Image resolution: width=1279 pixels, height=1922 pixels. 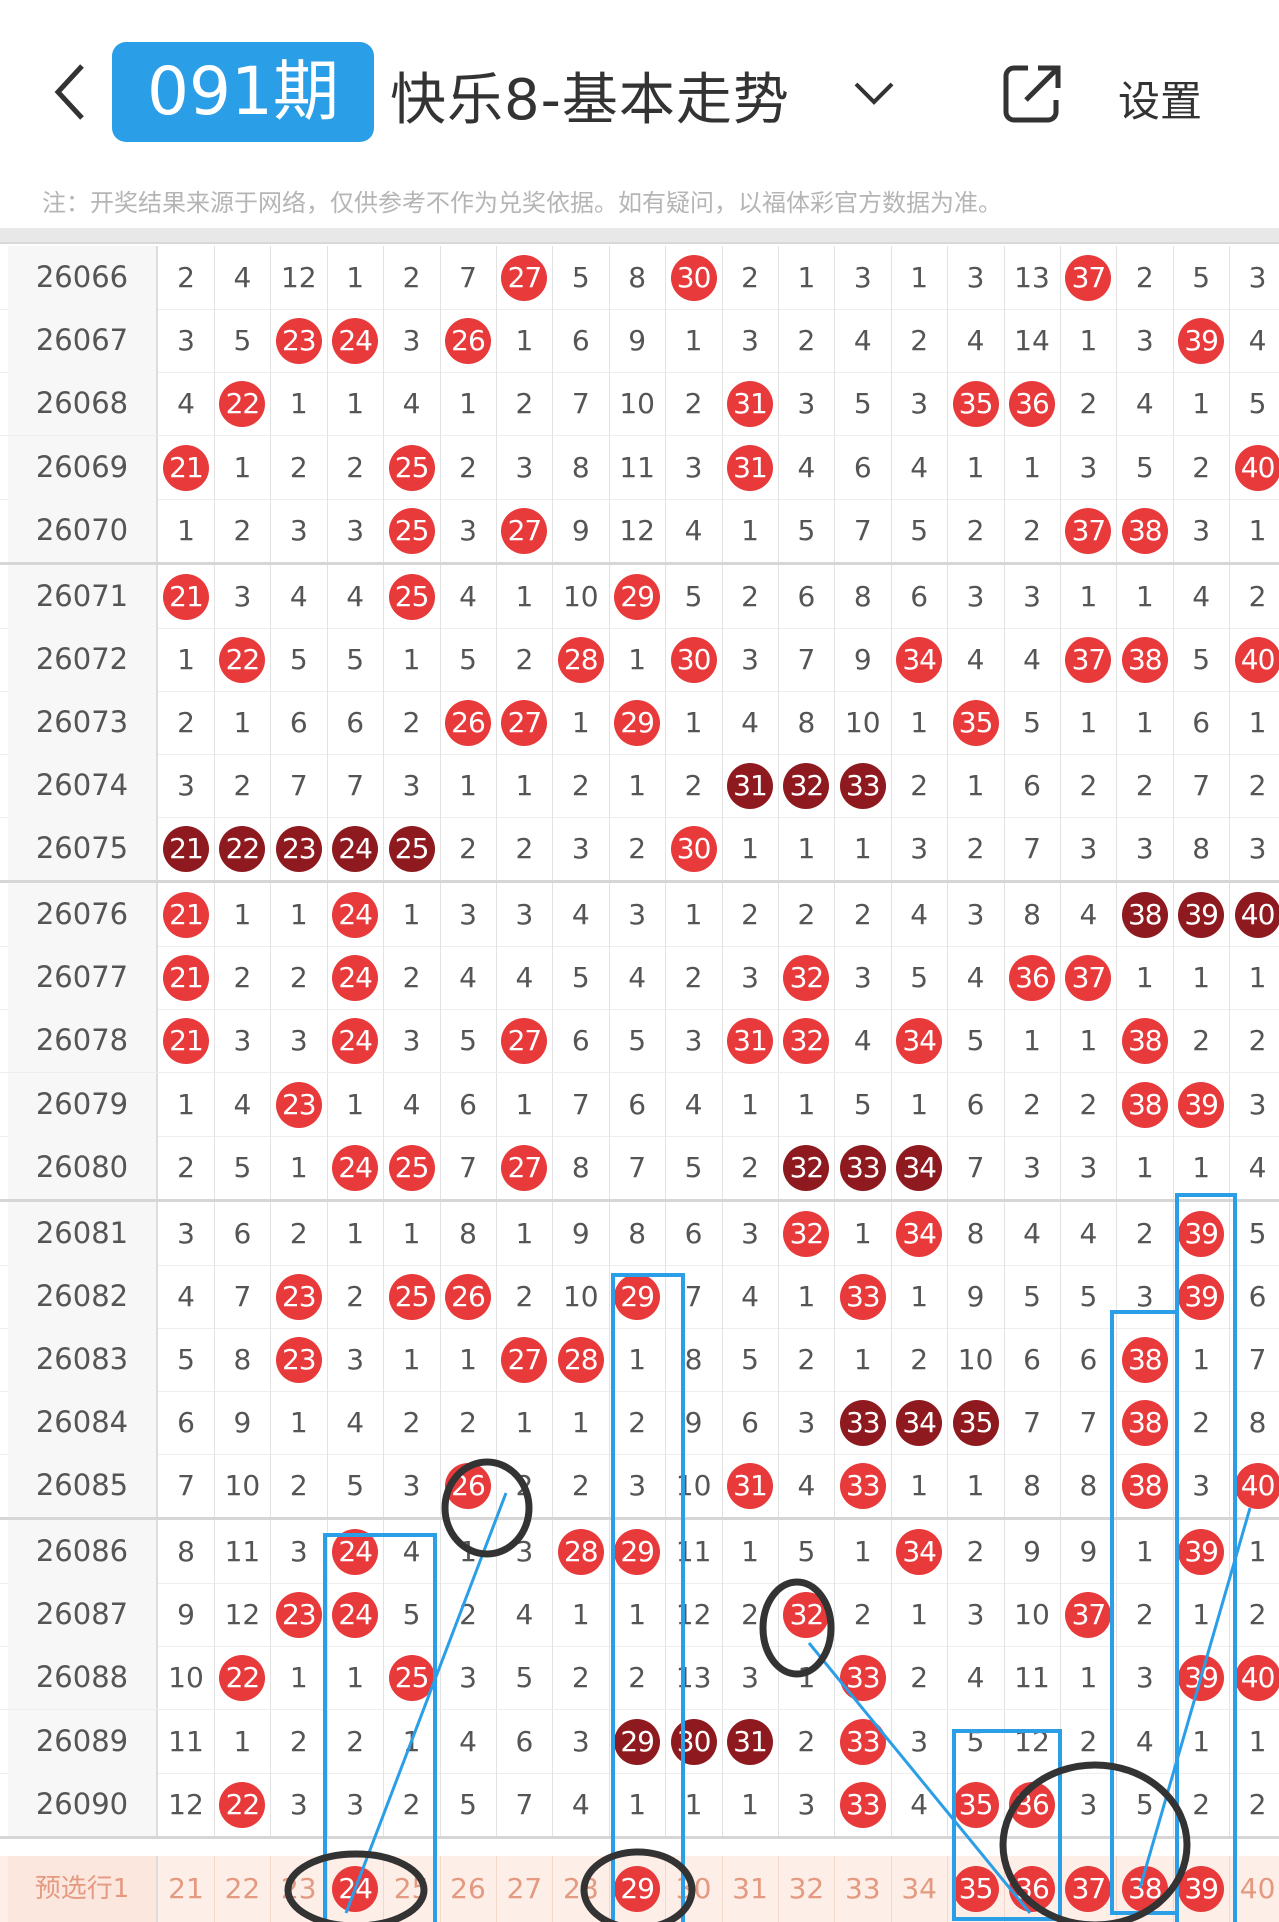 I want to click on preselect-number: 34, so click(x=920, y=1889).